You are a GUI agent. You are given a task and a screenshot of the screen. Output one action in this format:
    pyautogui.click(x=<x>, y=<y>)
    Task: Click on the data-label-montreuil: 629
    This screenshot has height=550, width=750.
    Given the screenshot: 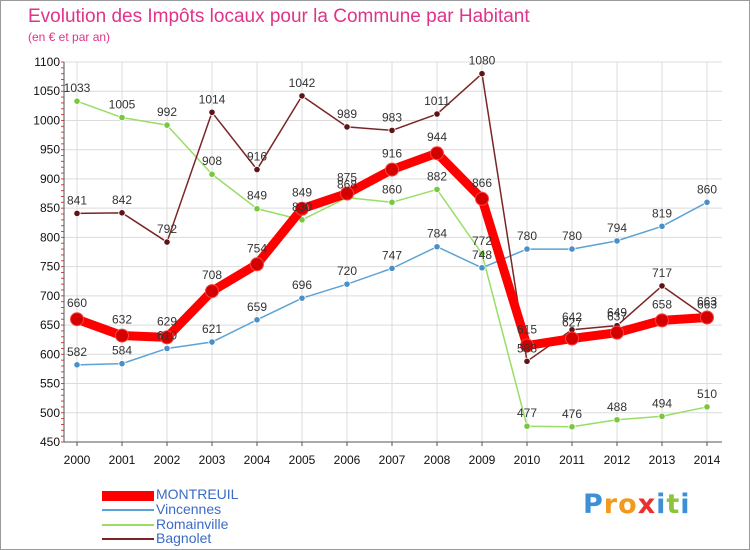 What is the action you would take?
    pyautogui.click(x=167, y=321)
    